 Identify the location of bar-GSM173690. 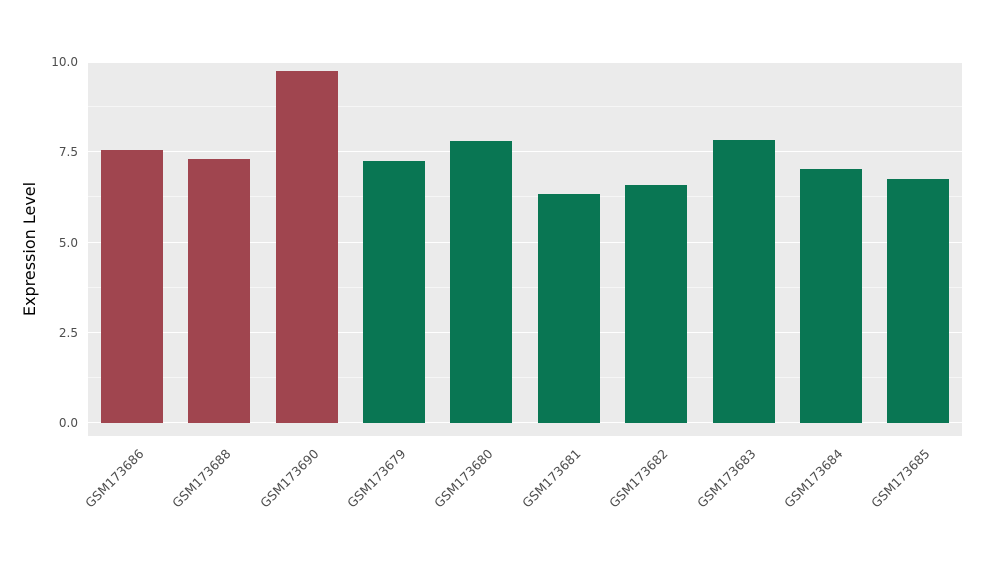
(306, 247).